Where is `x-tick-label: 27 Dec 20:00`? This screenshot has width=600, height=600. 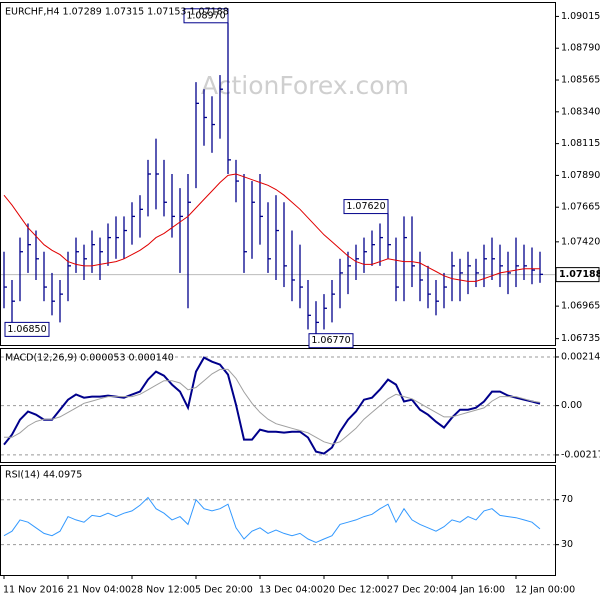
x-tick-label: 27 Dec 20:00 is located at coordinates (419, 590).